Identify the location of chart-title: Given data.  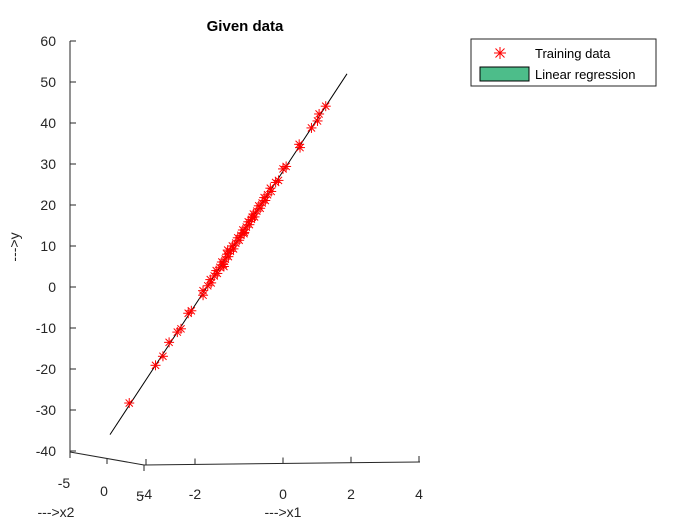
(245, 26).